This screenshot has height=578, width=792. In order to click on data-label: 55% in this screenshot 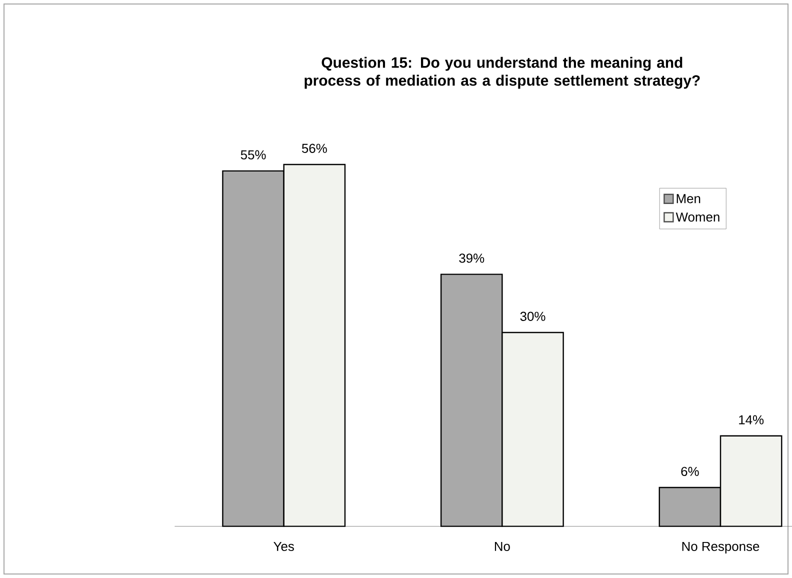, I will do `click(253, 155)`.